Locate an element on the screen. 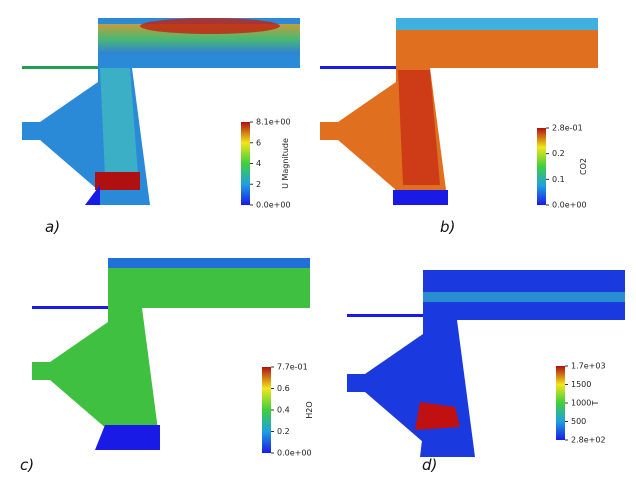 This screenshot has height=491, width=636. colorbar-title: CO2 is located at coordinates (583, 166).